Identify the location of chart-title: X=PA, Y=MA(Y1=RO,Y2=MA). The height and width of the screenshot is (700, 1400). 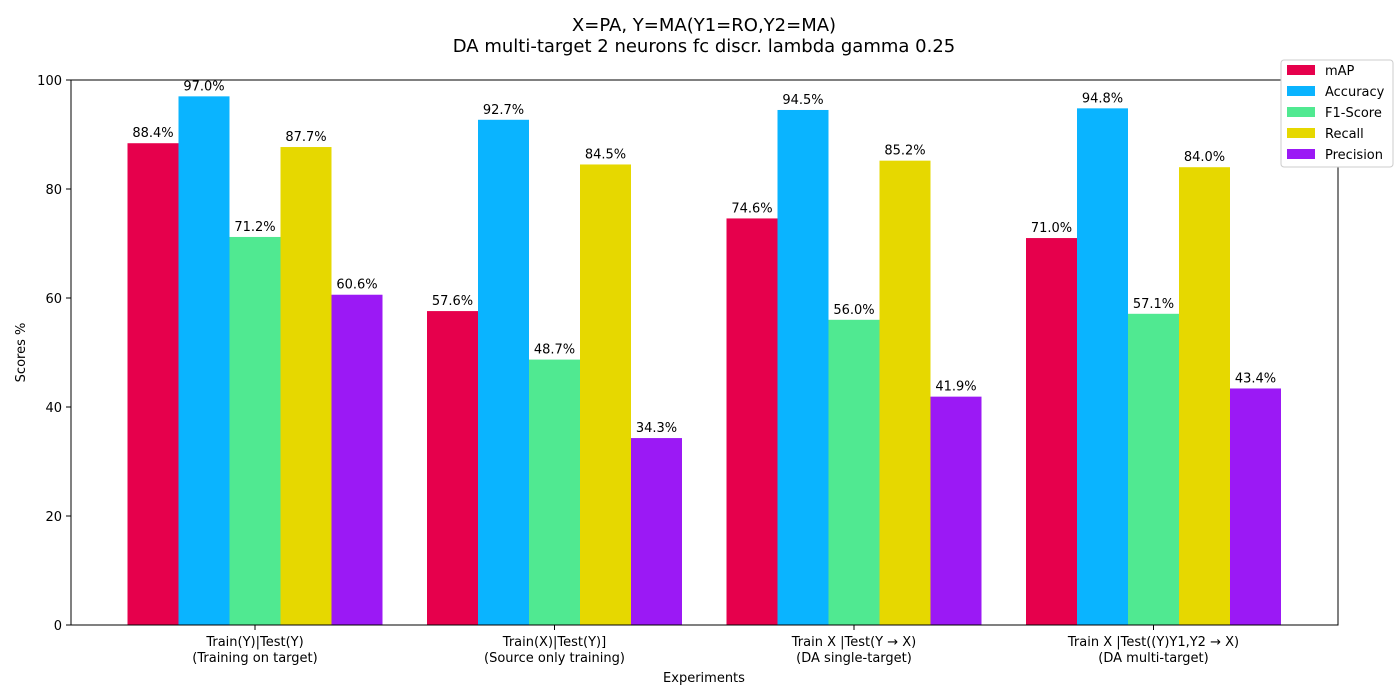
(704, 25).